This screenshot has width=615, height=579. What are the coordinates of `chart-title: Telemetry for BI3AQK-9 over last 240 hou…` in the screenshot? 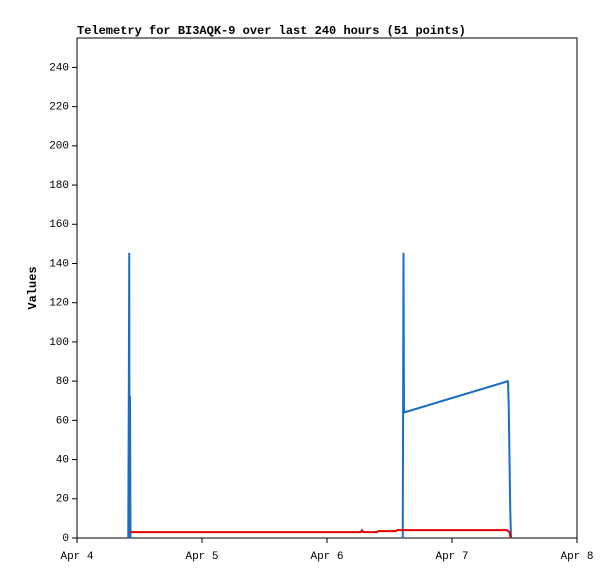 It's located at (271, 31).